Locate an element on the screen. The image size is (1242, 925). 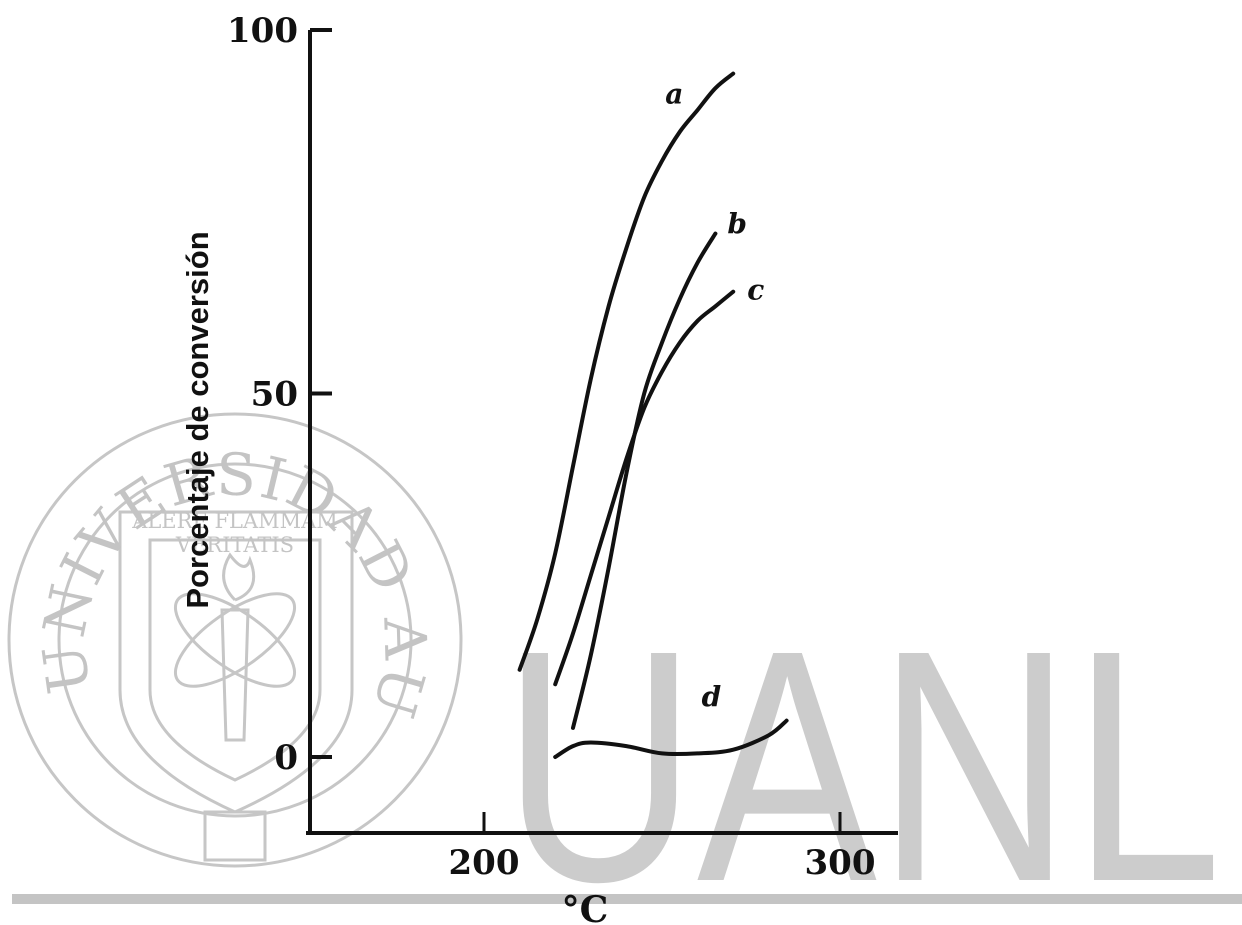
series-label-d: d is located at coordinates (712, 697).